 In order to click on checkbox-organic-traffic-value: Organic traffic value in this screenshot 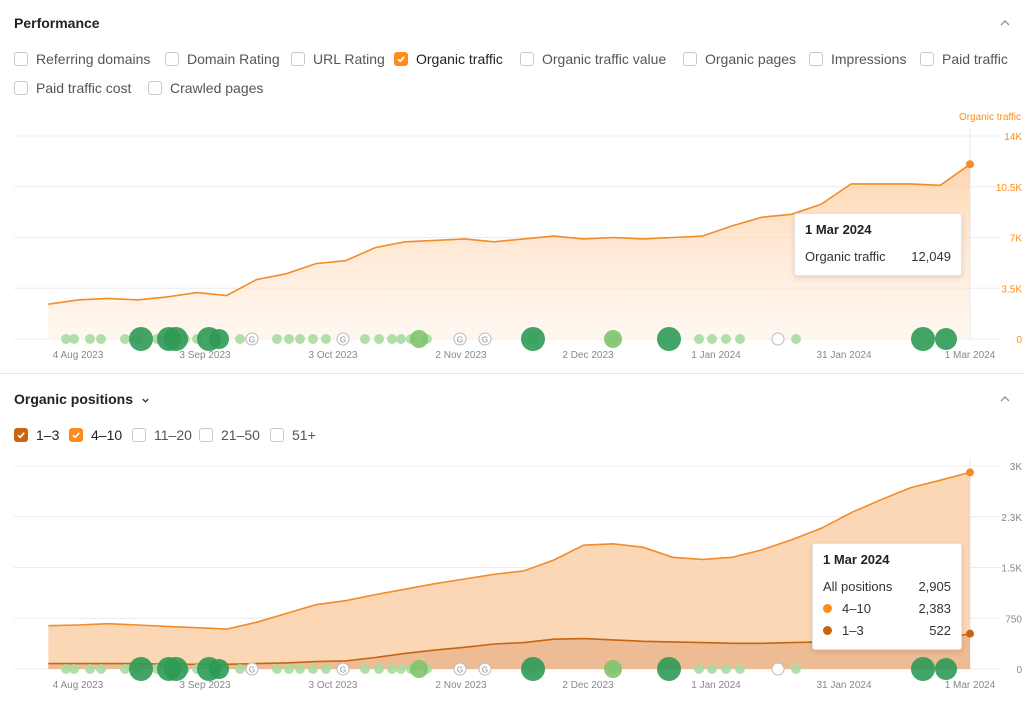, I will do `click(593, 59)`.